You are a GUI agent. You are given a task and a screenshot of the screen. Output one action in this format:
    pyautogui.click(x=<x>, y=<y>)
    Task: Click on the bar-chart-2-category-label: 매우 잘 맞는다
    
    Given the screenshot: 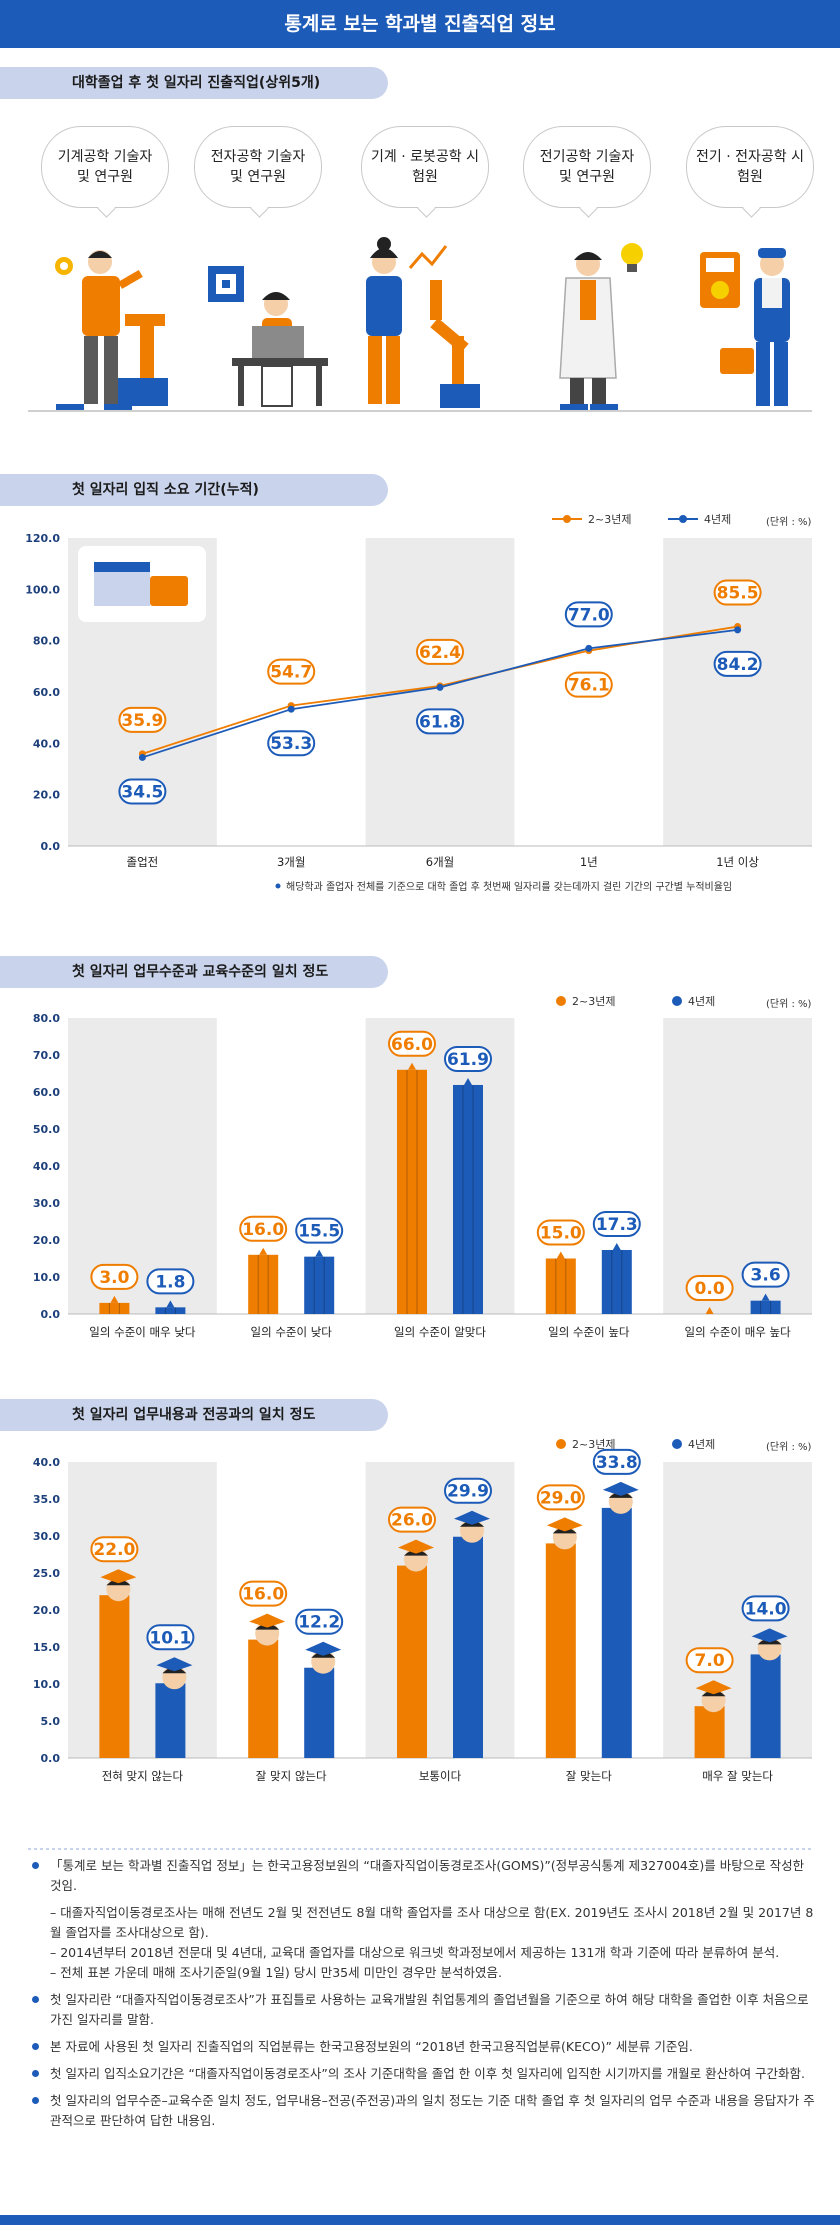 What is the action you would take?
    pyautogui.click(x=737, y=1776)
    